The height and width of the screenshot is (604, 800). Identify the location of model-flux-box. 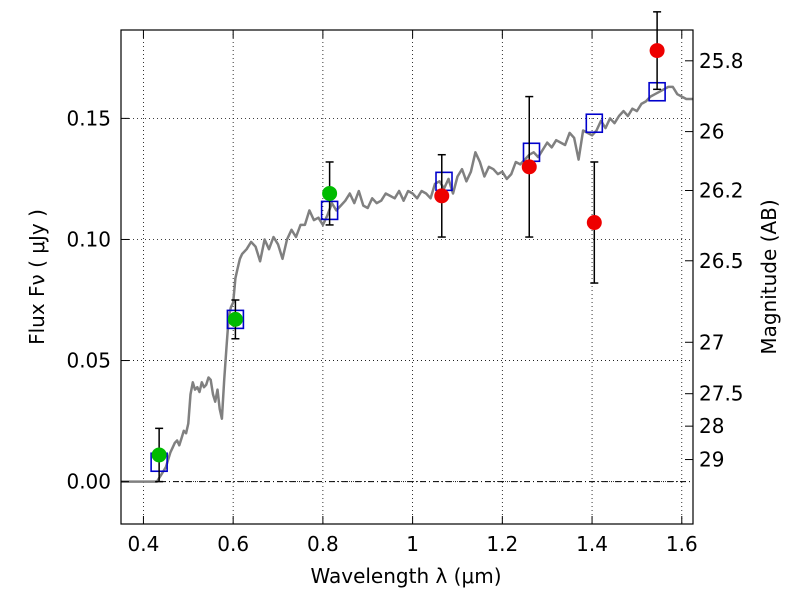
(594, 123).